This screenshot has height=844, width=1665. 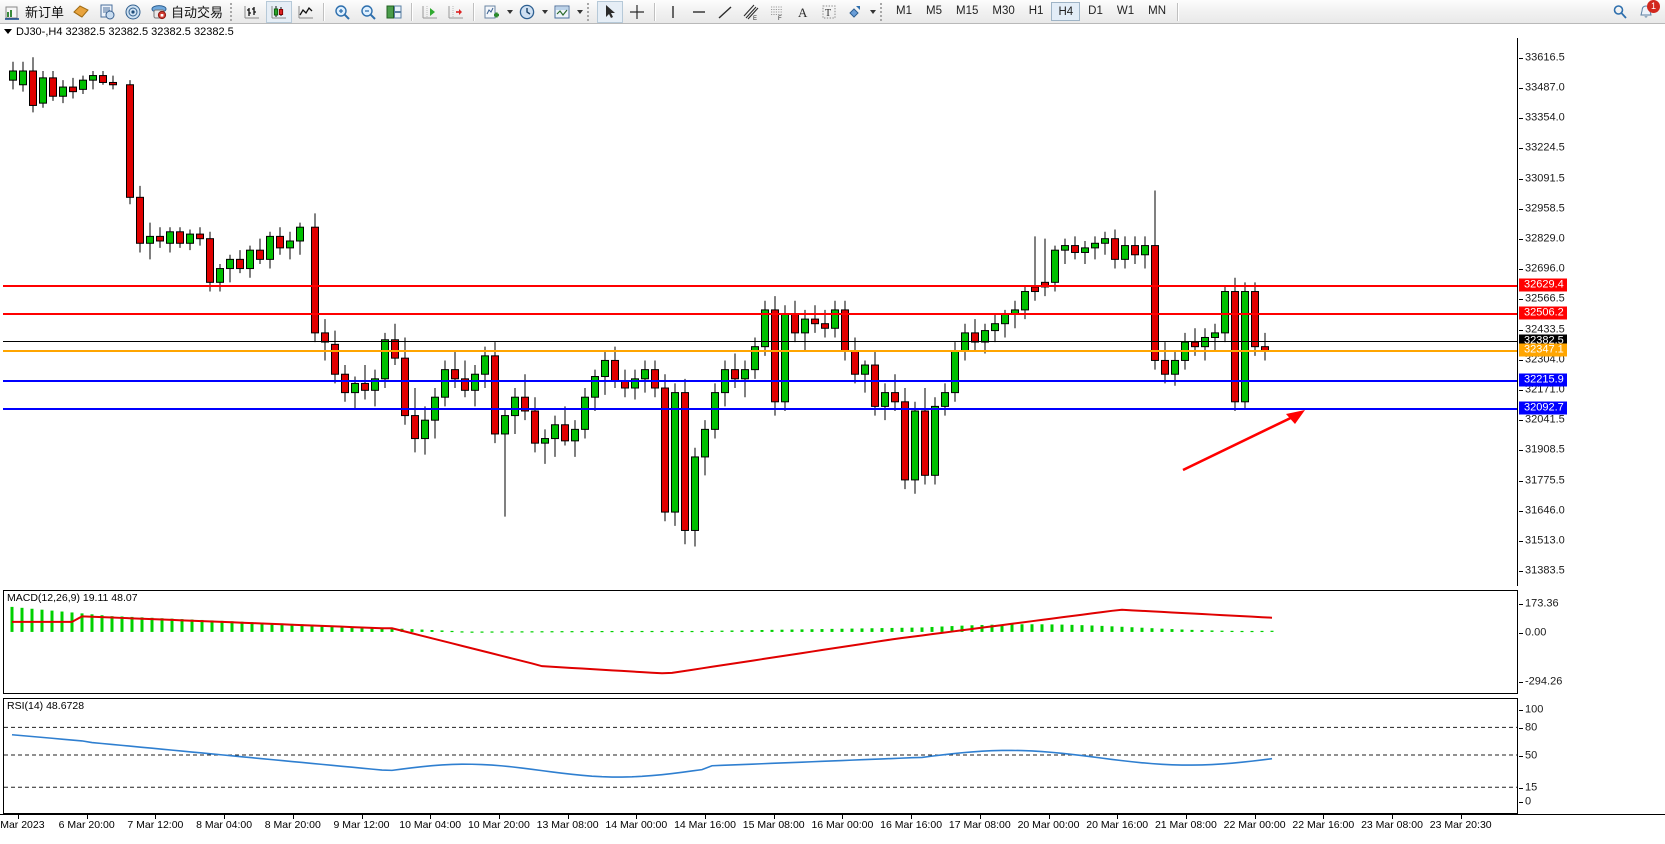 I want to click on timeframe-mn: MN, so click(x=1157, y=11).